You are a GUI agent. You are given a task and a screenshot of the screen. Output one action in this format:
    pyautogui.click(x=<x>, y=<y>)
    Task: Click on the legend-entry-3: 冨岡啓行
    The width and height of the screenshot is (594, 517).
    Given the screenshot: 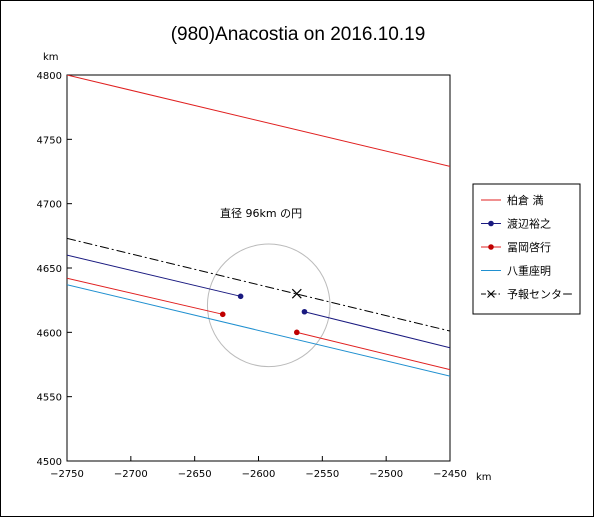 What is the action you would take?
    pyautogui.click(x=516, y=247)
    